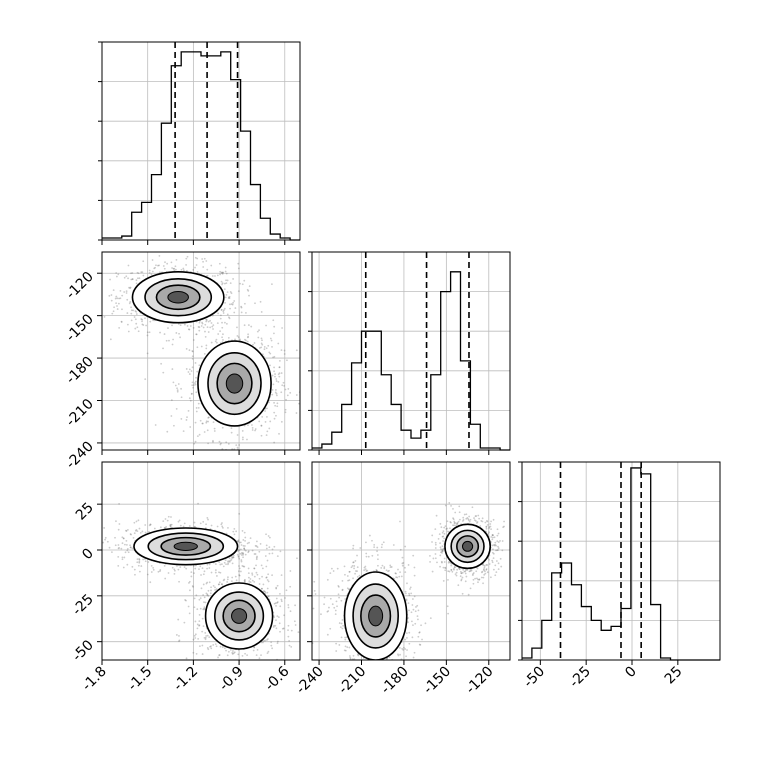 The width and height of the screenshot is (760, 760). I want to click on x-tick-label: 25, so click(674, 676).